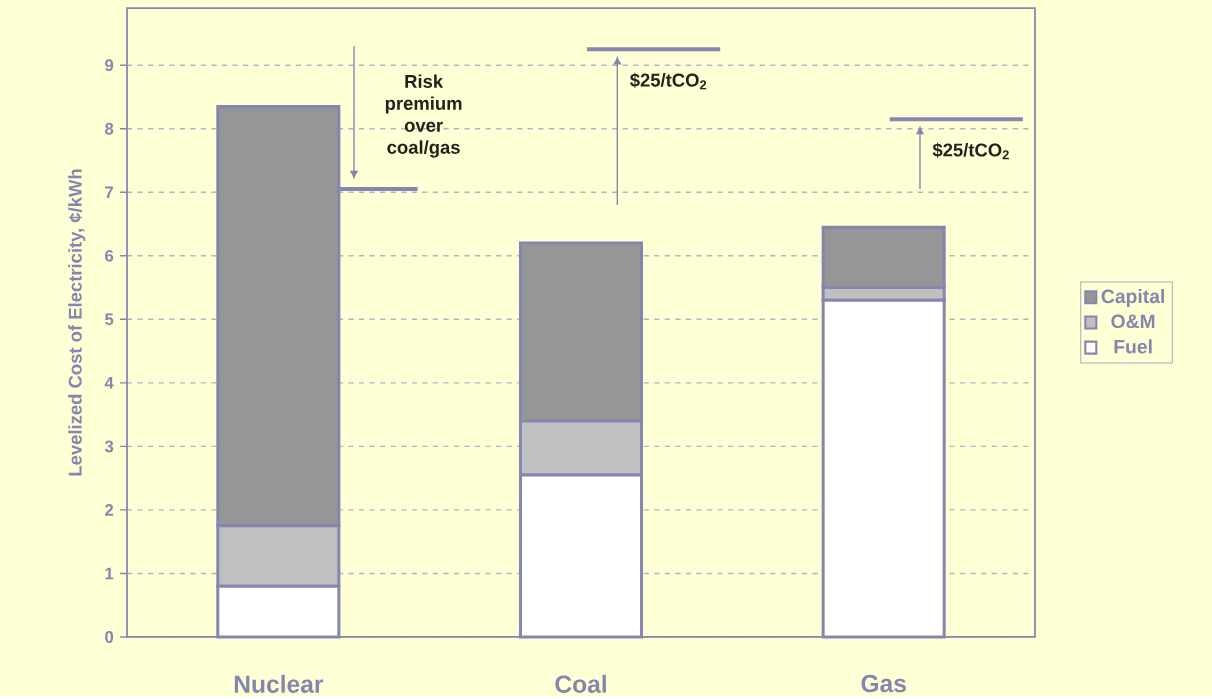  Describe the element at coordinates (109, 319) in the screenshot. I see `y-tick-label: 5` at that location.